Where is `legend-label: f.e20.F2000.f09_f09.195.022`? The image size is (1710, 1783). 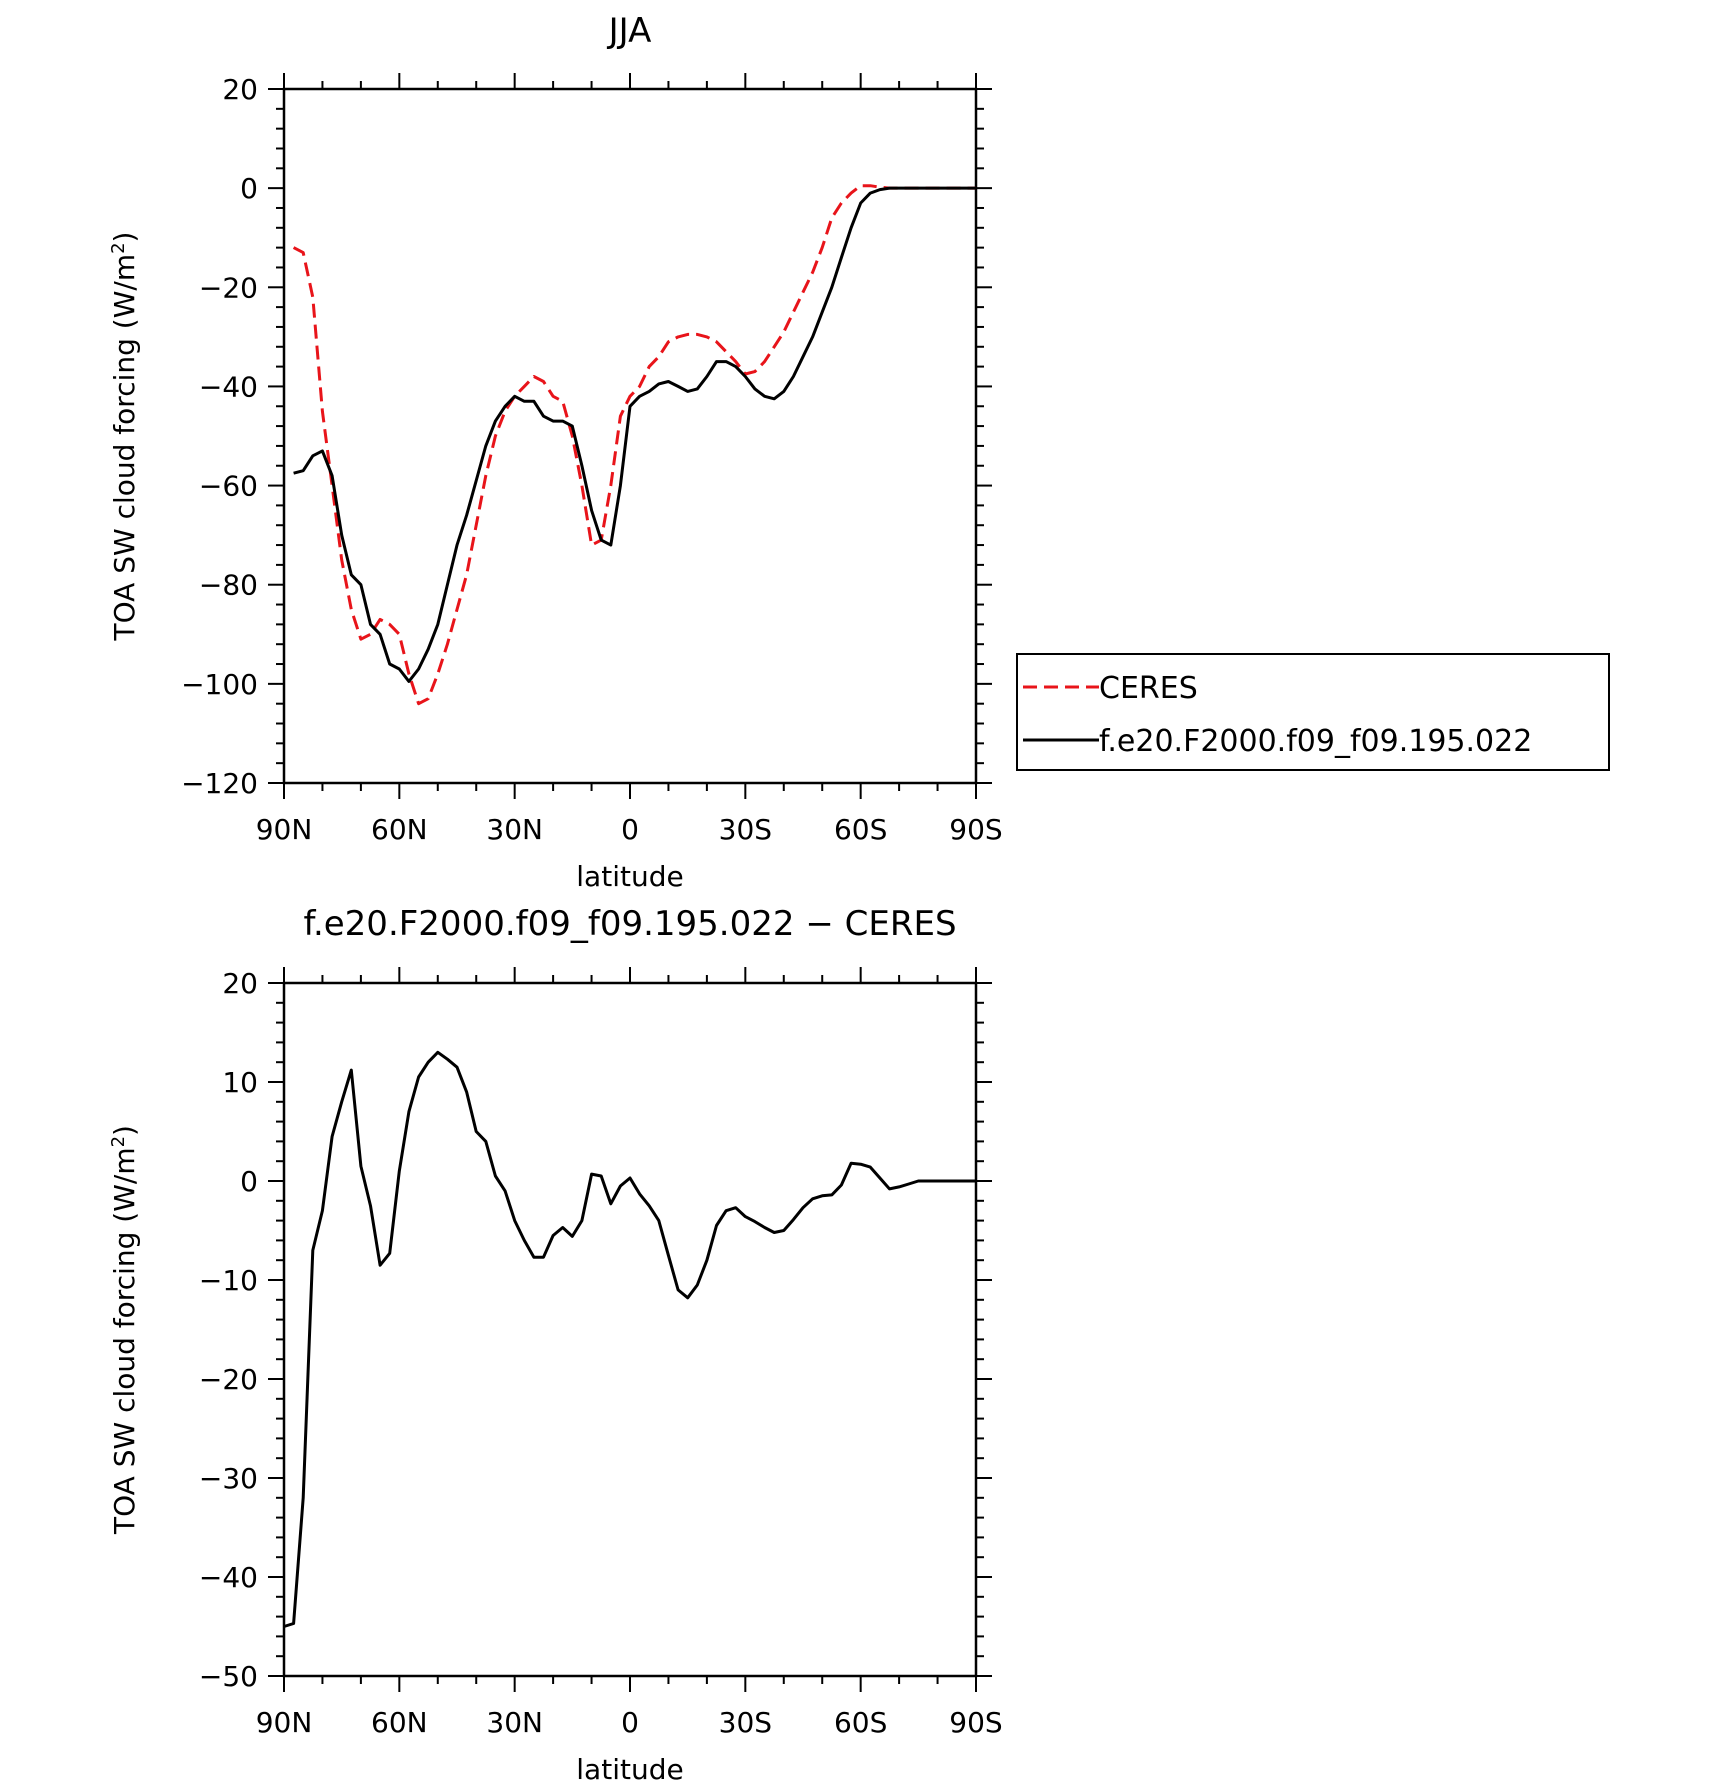
legend-label: f.e20.F2000.f09_f09.195.022 is located at coordinates (1315, 741).